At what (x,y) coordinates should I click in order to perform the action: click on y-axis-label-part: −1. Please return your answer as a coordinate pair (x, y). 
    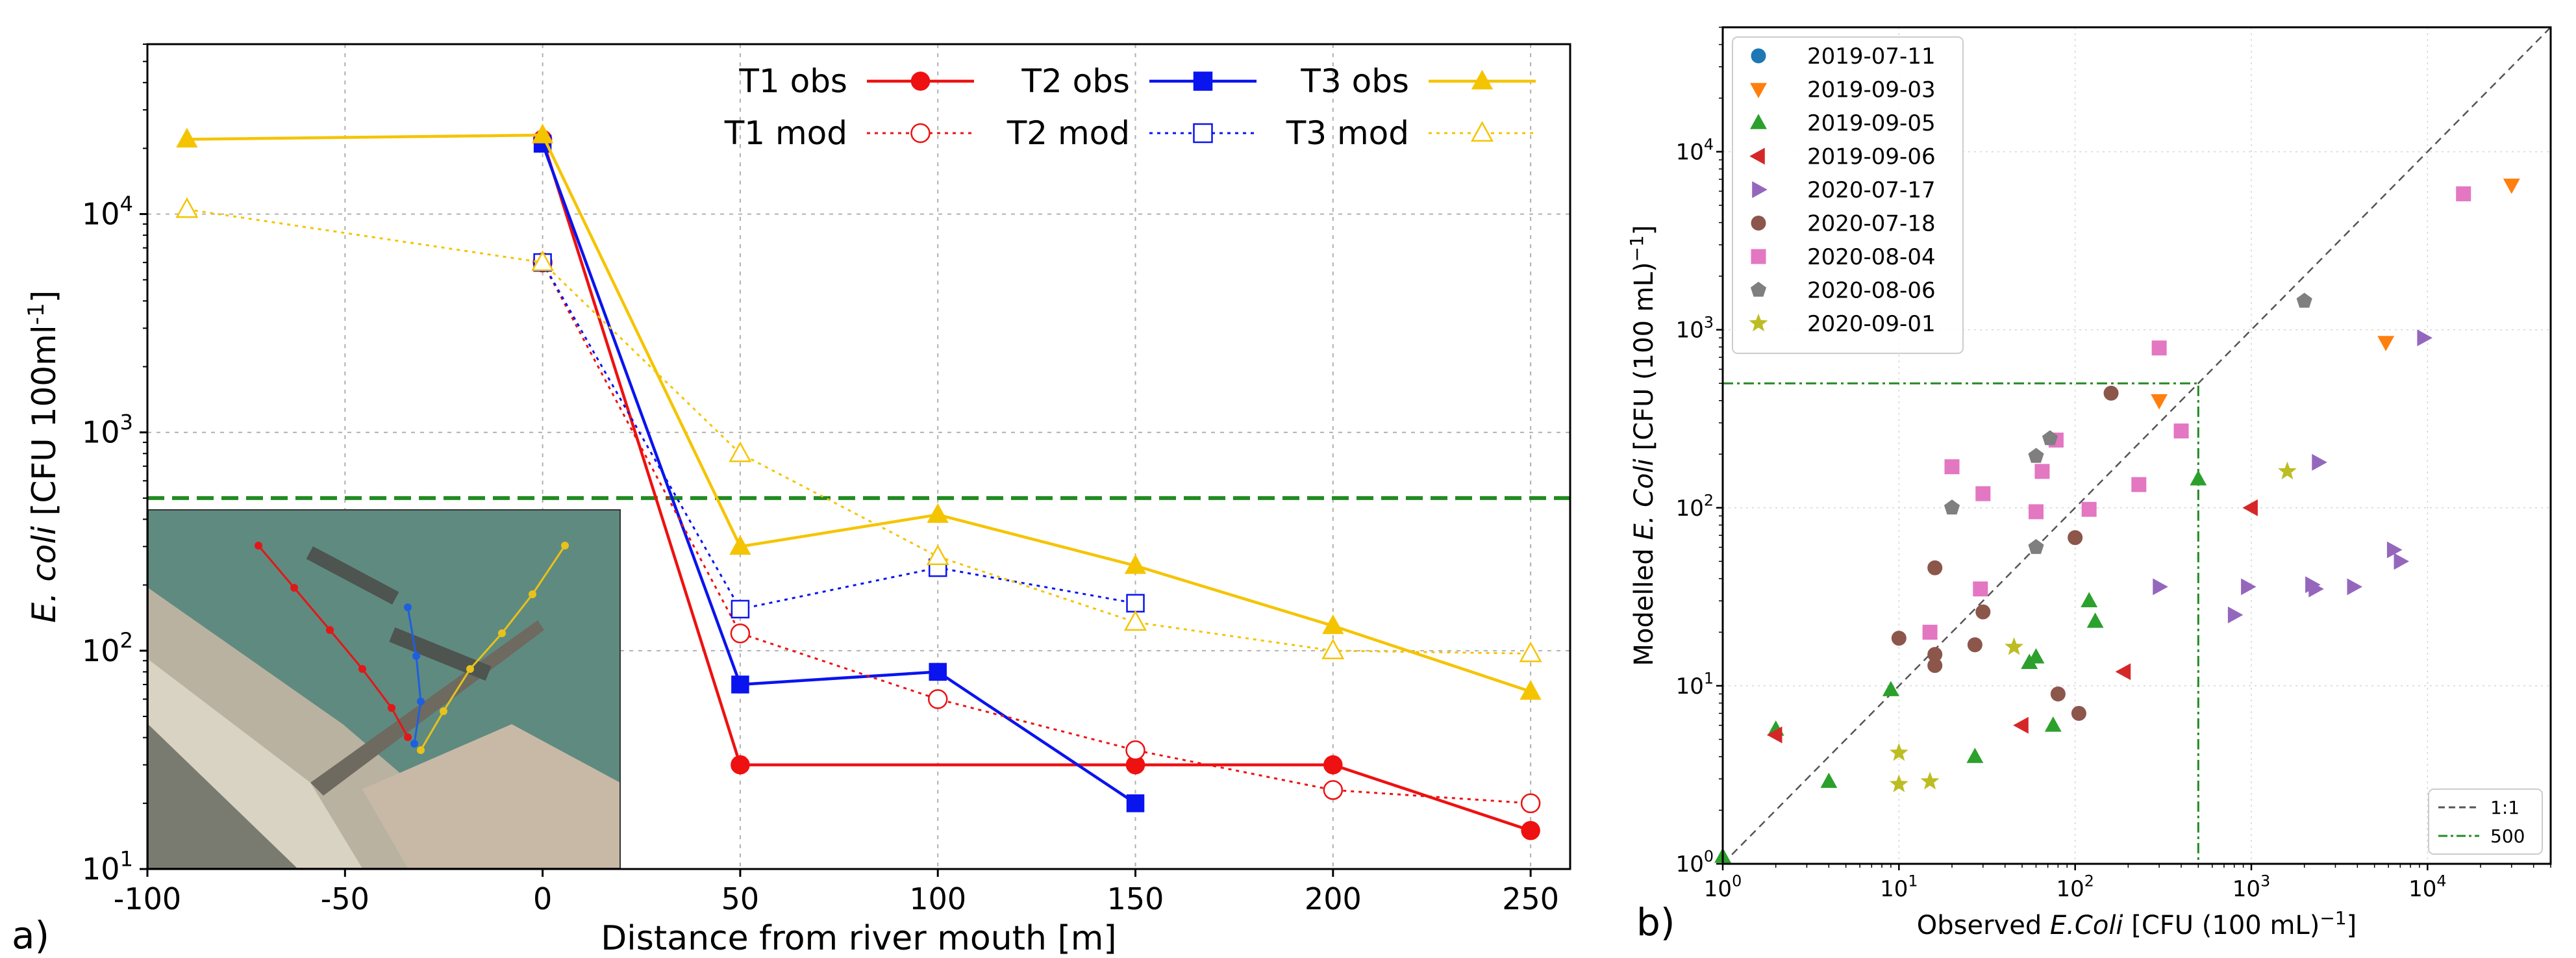
    Looking at the image, I should click on (1636, 248).